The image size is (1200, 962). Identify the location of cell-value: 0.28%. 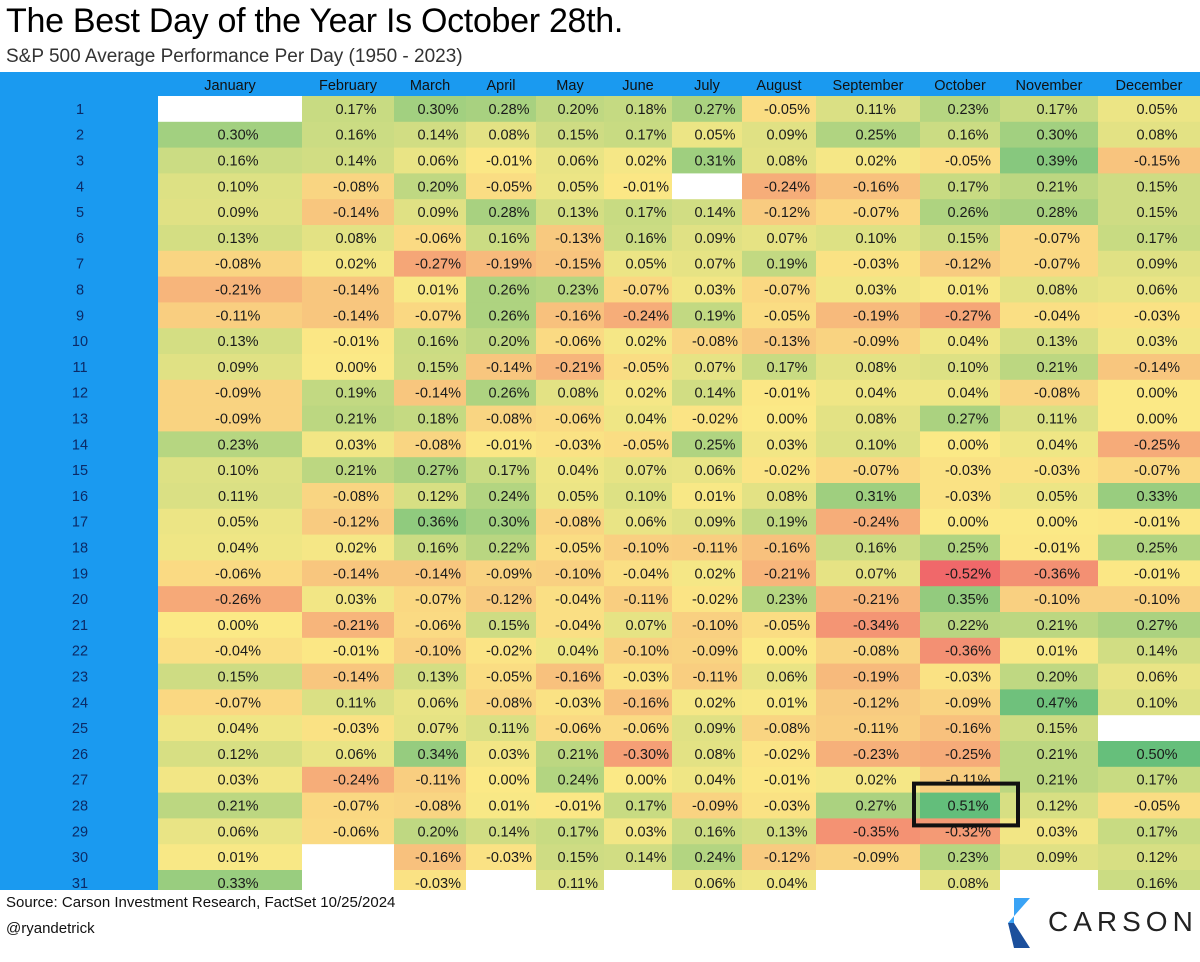
(1056, 213).